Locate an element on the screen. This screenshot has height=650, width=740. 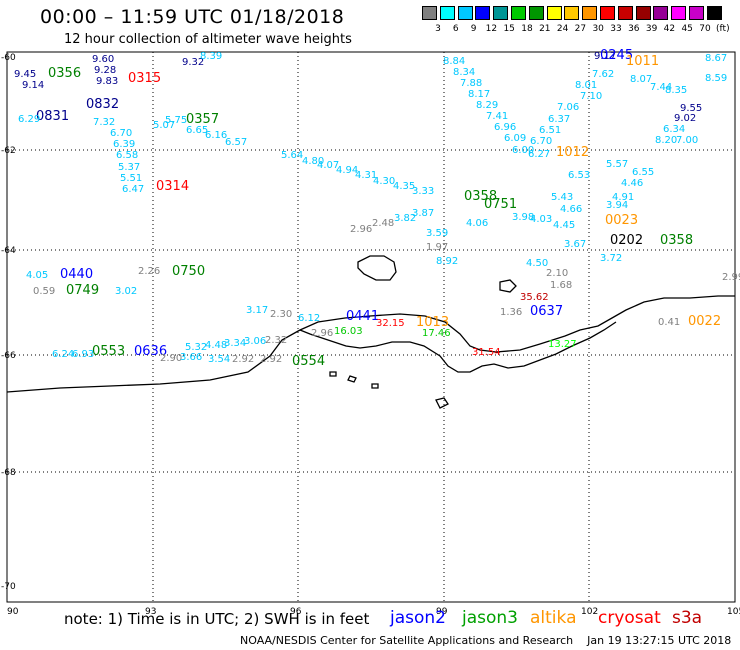
pass-time-label: 0441 is located at coordinates (362, 316).